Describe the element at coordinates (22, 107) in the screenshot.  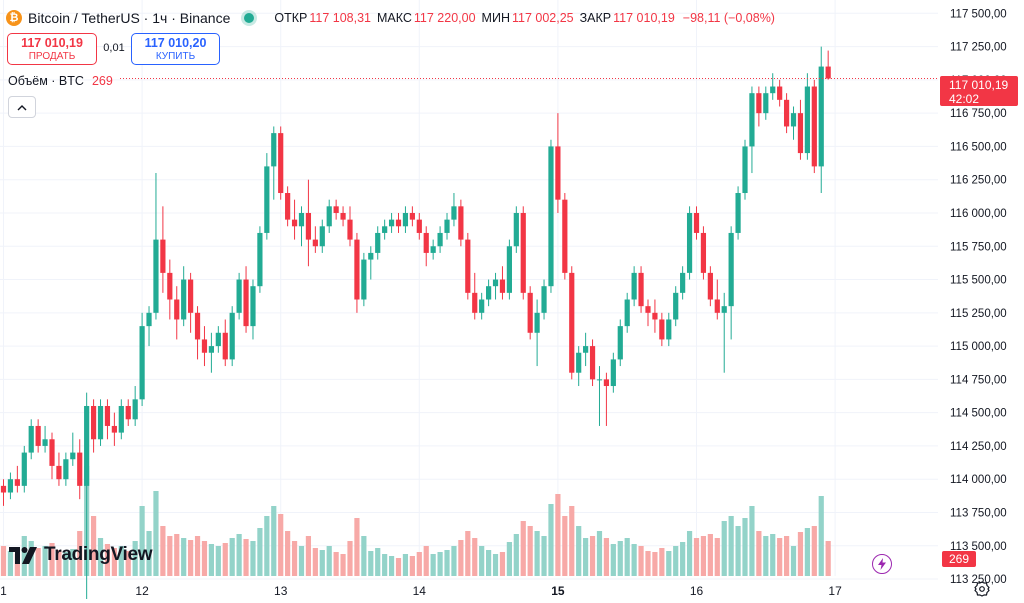
I see `collapse-legend-button` at that location.